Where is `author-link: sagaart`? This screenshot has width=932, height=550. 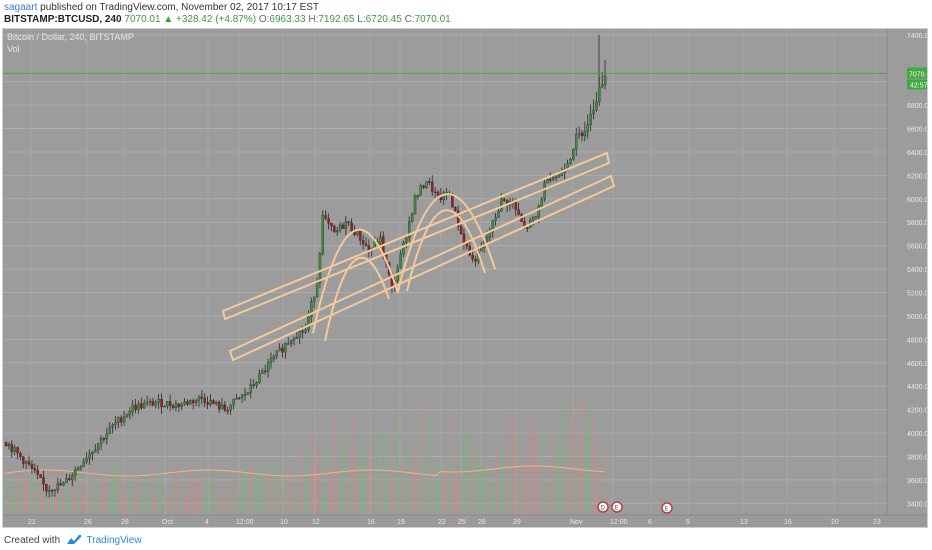
author-link: sagaart is located at coordinates (21, 7).